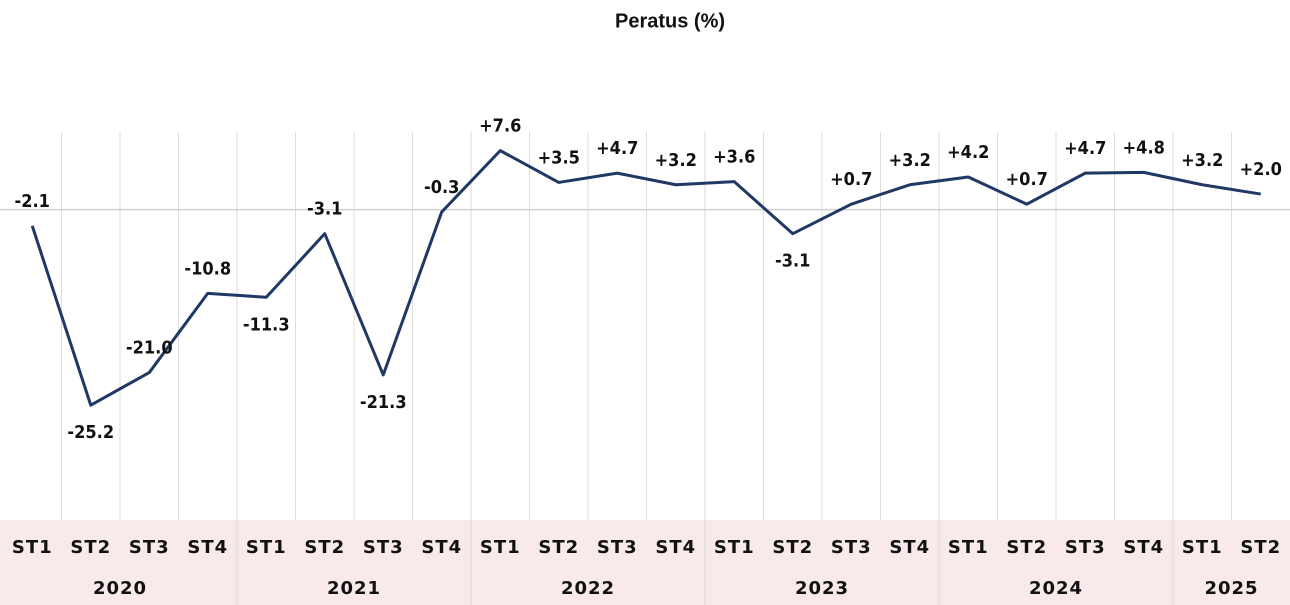 The width and height of the screenshot is (1290, 605). Describe the element at coordinates (968, 152) in the screenshot. I see `data-label: +4.2` at that location.